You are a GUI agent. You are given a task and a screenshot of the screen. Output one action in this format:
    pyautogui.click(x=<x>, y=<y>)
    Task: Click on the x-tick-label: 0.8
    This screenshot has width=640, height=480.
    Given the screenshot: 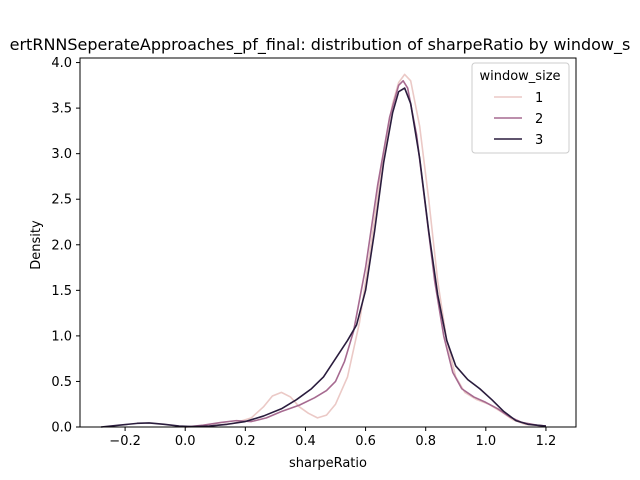 What is the action you would take?
    pyautogui.click(x=425, y=441)
    